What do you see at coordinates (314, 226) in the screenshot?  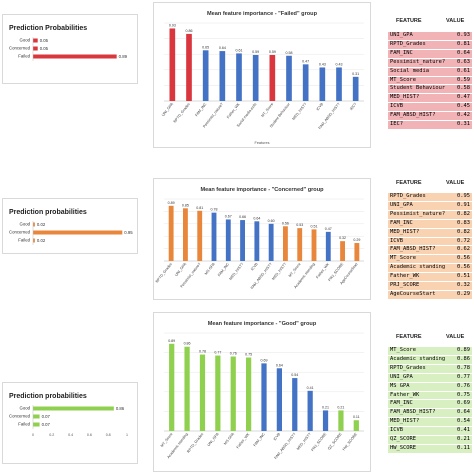 I see `data-label: 0.51` at bounding box center [314, 226].